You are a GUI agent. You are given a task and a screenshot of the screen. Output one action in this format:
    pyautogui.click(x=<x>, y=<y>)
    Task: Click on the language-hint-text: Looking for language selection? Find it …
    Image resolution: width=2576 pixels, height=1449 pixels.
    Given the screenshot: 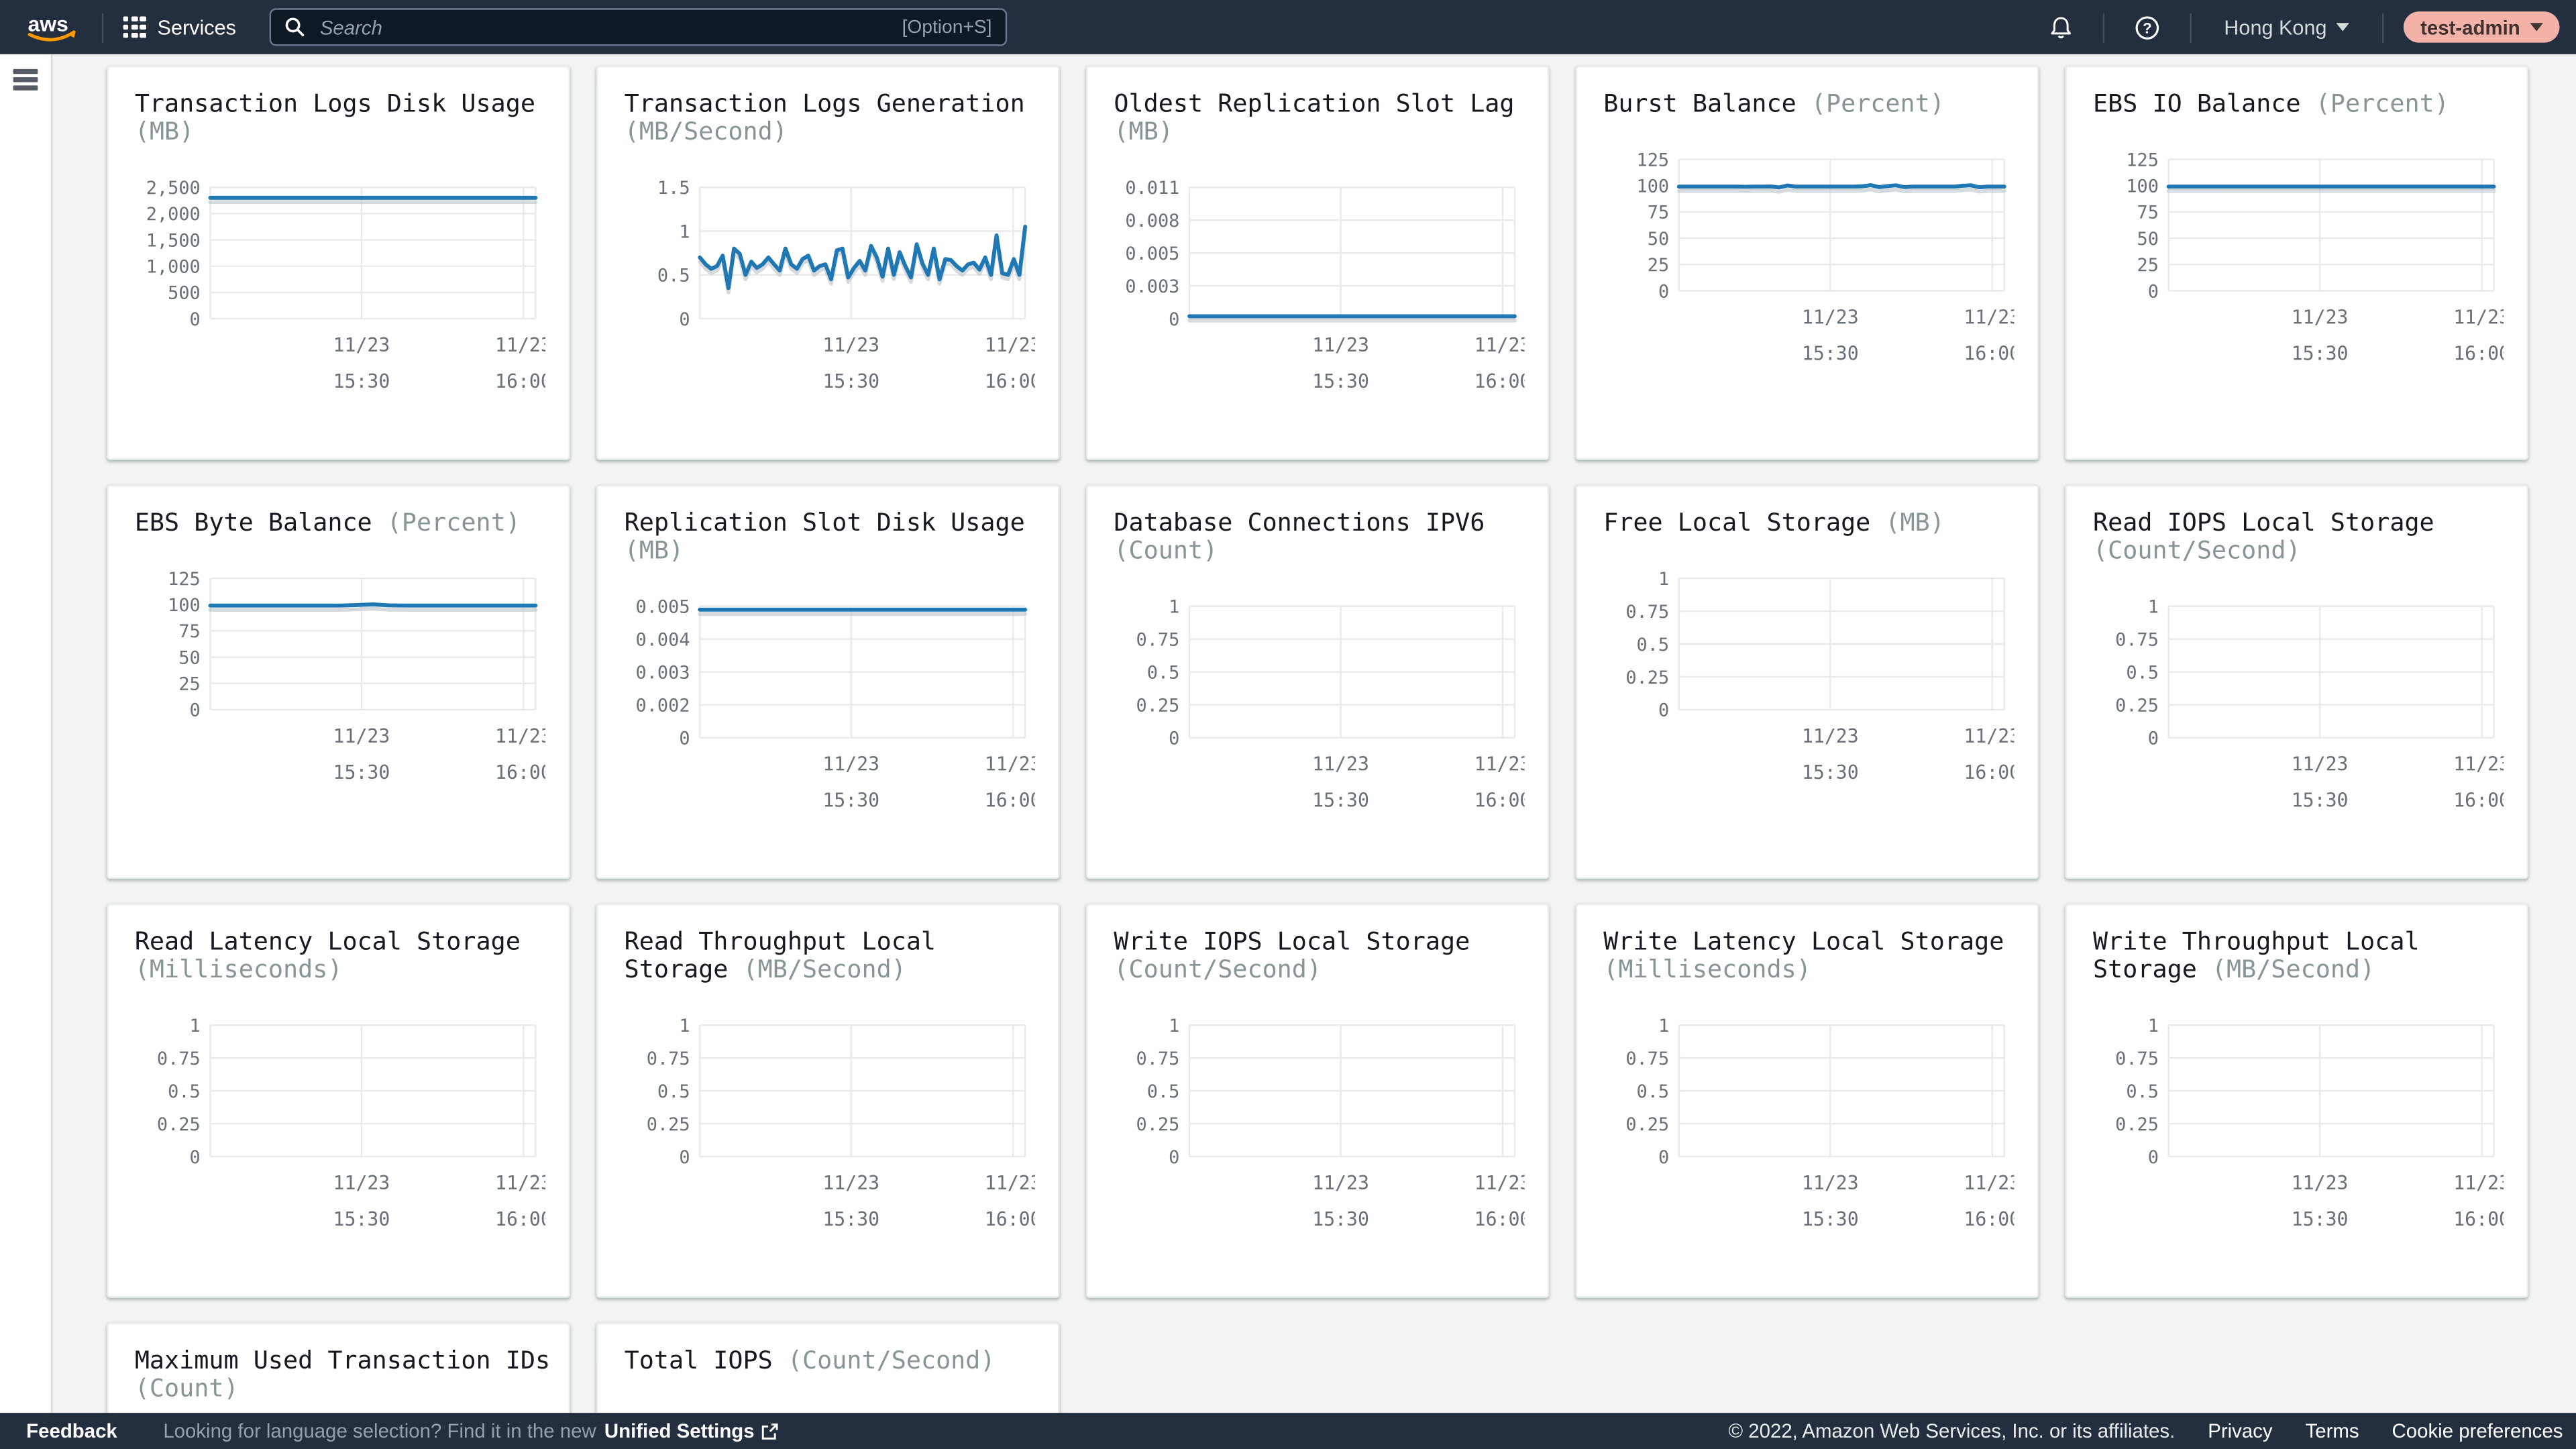 What is the action you would take?
    pyautogui.click(x=379, y=1431)
    